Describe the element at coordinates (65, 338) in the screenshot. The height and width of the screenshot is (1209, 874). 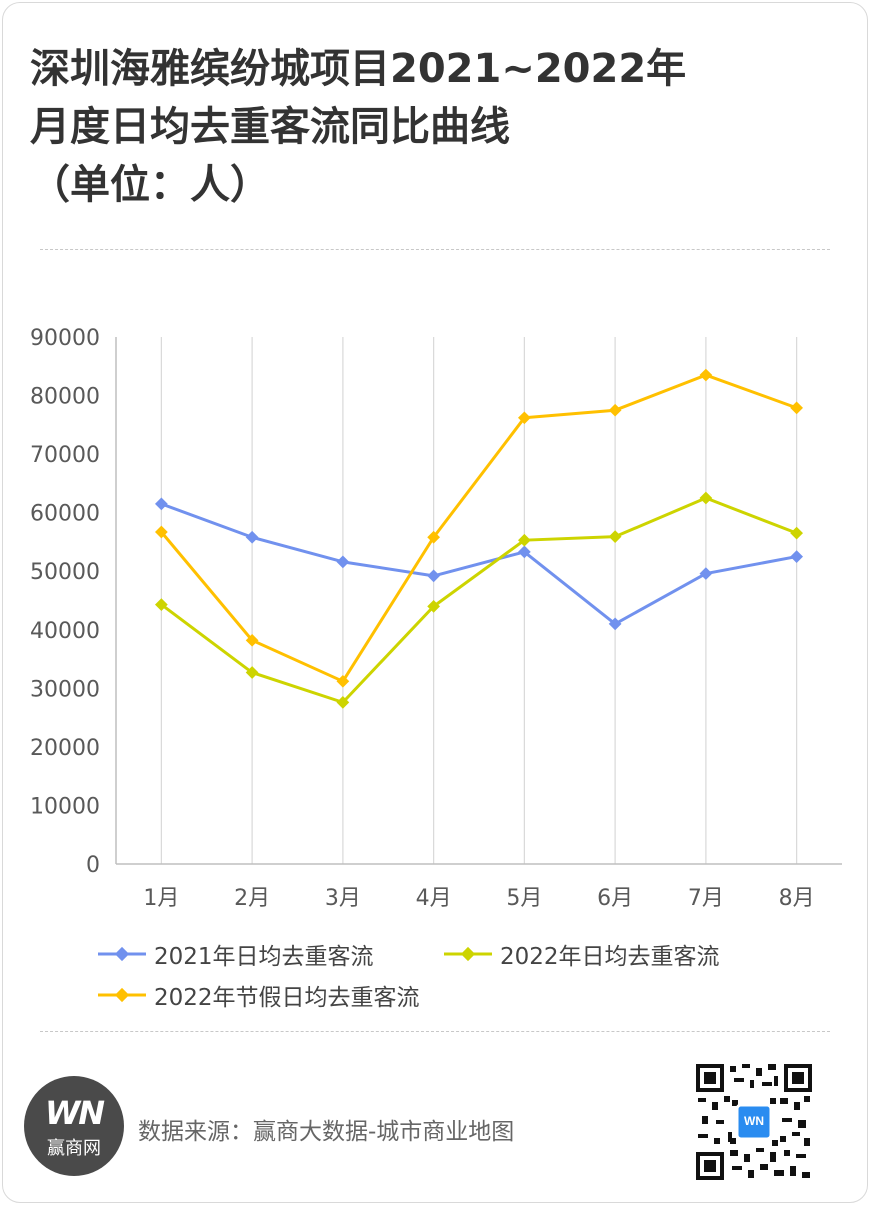
I see `y-tick-label-9: 90000` at that location.